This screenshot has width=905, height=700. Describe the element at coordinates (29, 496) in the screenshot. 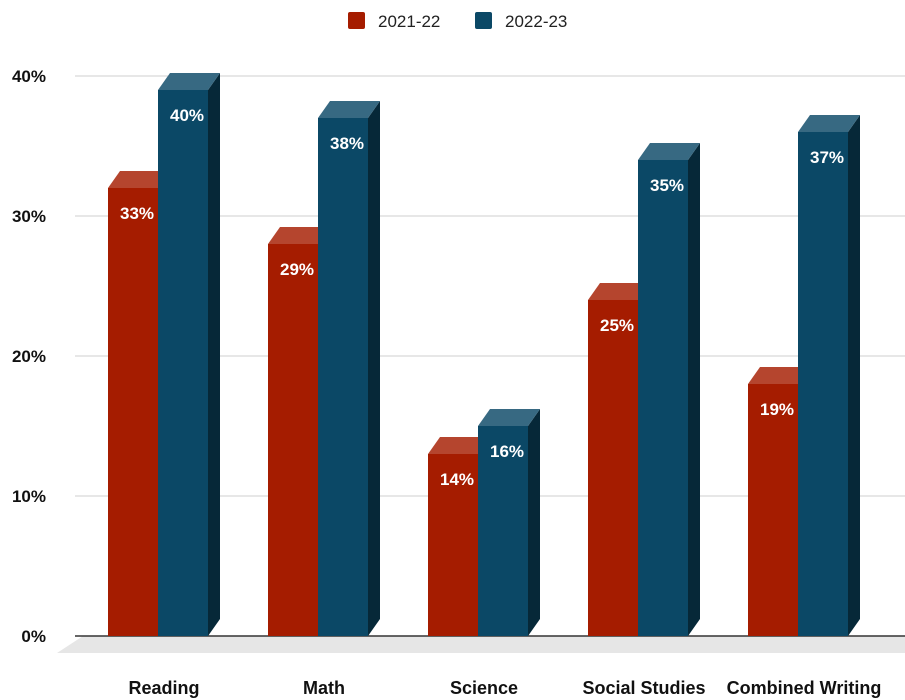

I see `y-tick-label: 10%` at that location.